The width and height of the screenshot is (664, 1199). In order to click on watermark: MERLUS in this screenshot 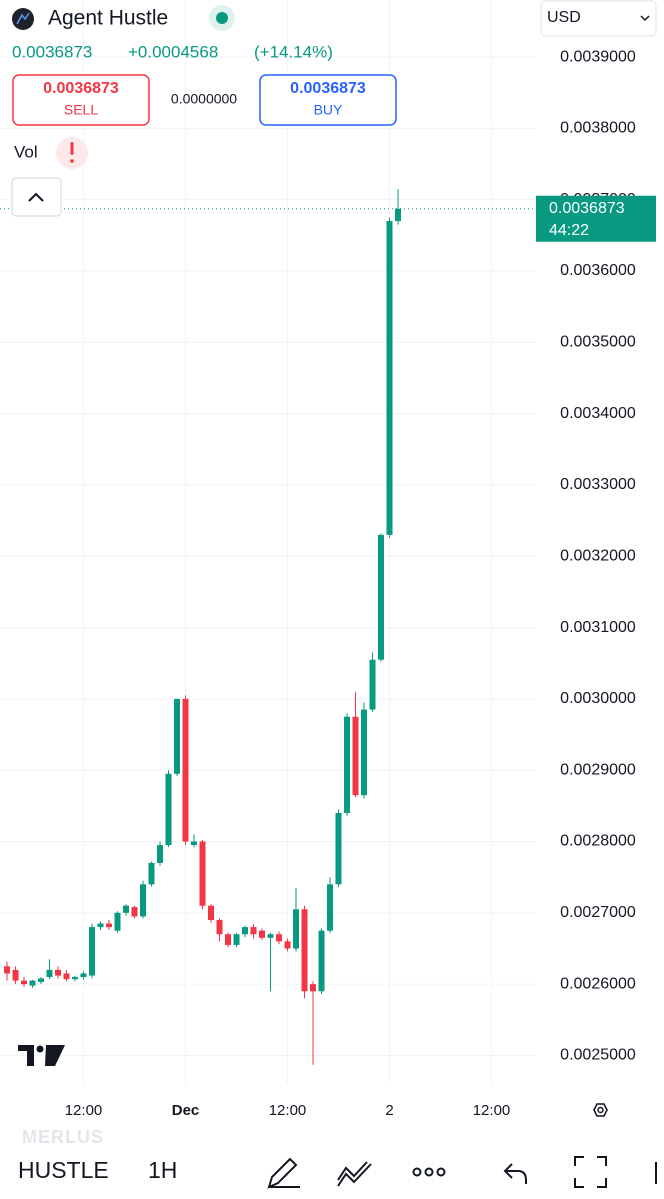, I will do `click(63, 1137)`.